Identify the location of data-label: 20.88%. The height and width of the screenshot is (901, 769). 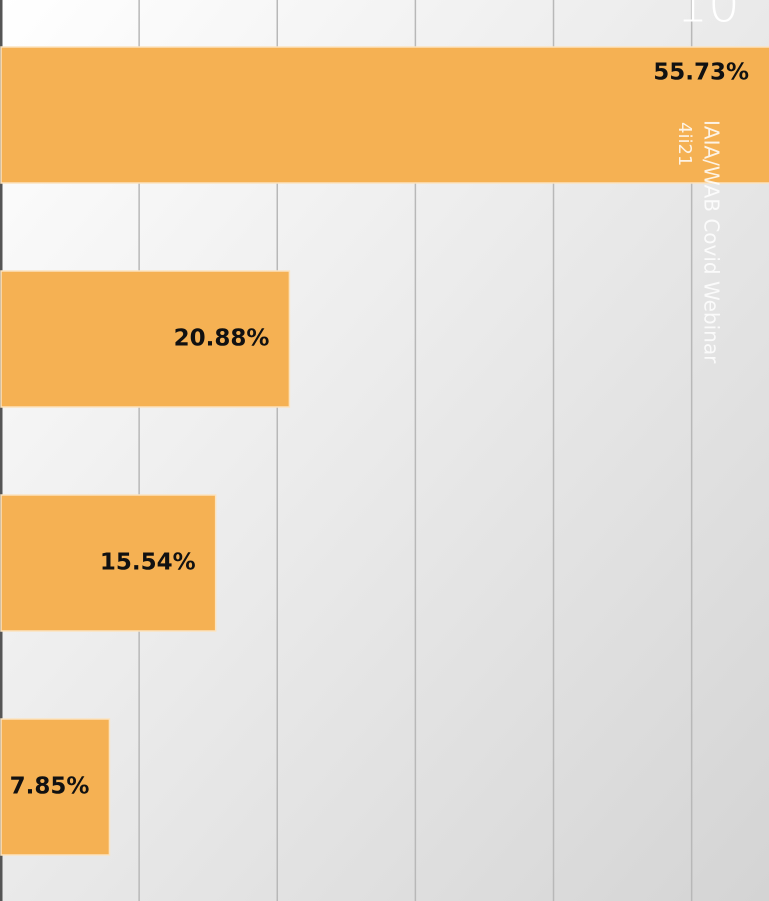
(222, 339).